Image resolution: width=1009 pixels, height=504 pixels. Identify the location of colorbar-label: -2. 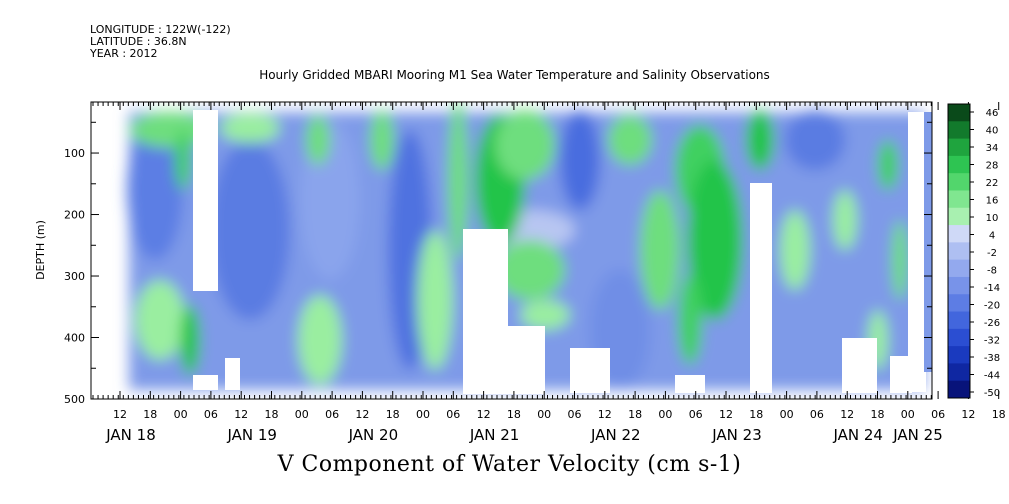
(992, 253).